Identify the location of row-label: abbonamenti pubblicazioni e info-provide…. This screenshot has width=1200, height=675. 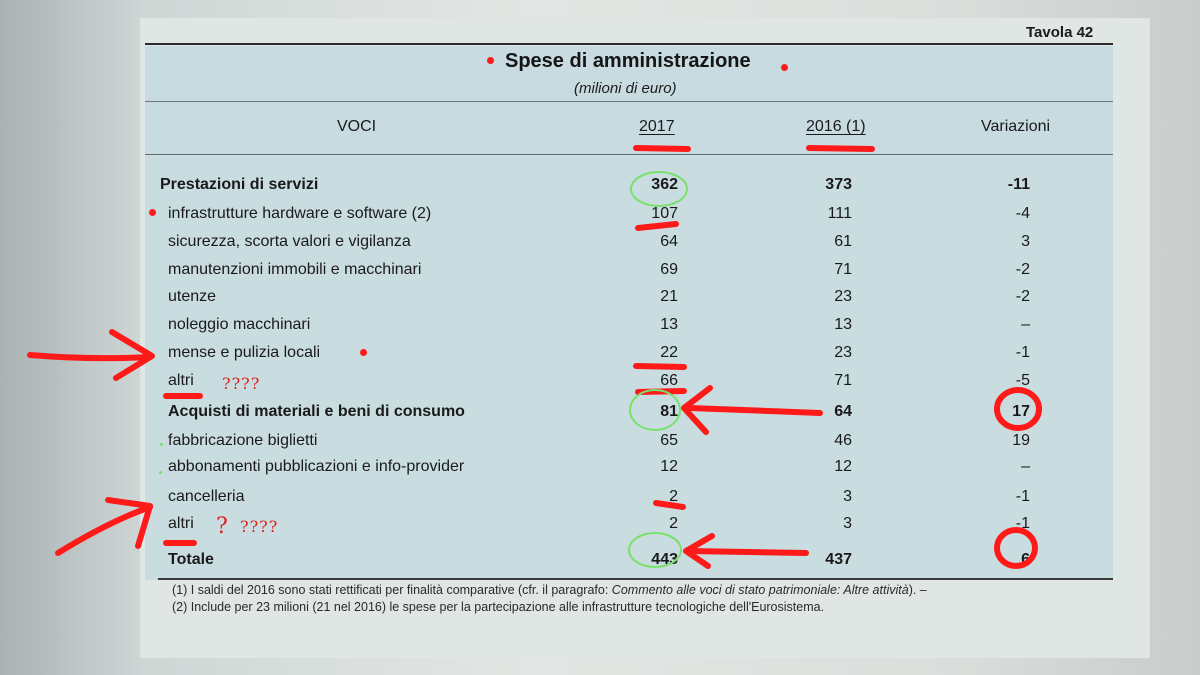
(316, 466).